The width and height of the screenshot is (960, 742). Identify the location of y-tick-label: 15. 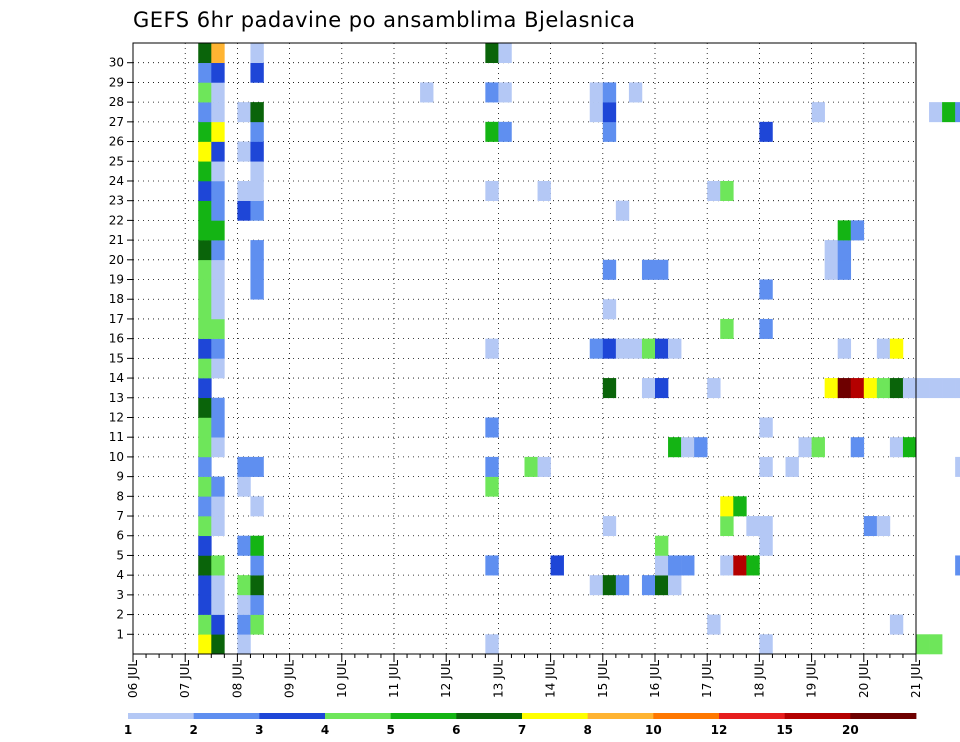
(116, 358).